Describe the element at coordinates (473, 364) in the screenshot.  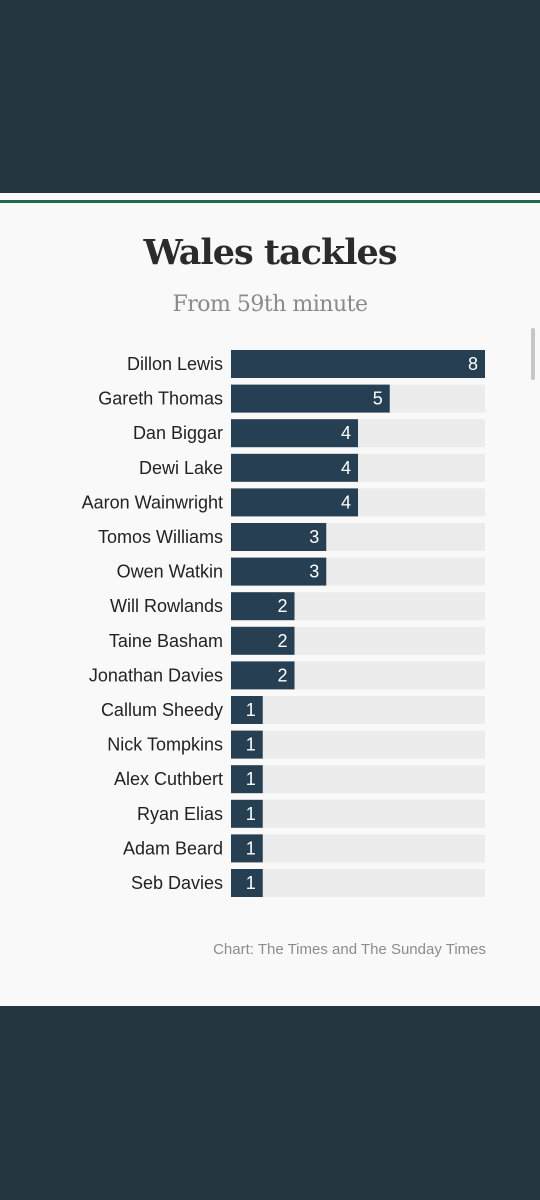
I see `value-label: 8` at that location.